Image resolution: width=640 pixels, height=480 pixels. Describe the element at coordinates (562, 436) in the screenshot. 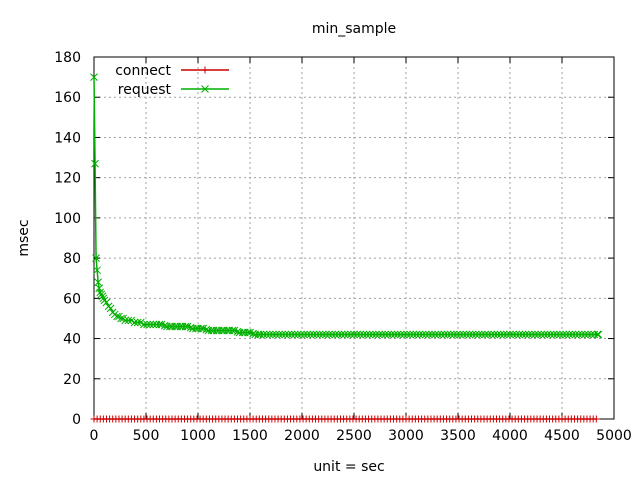

I see `x-tick-label: 4500` at that location.